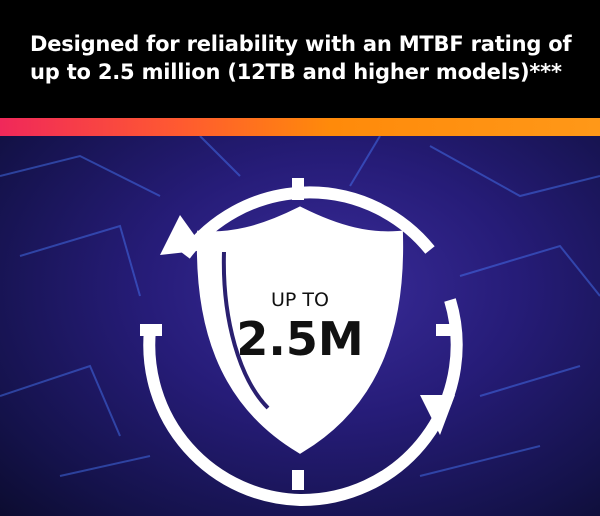 The width and height of the screenshot is (600, 516). What do you see at coordinates (437, 415) in the screenshot?
I see `arrow-head-bottom-icon` at bounding box center [437, 415].